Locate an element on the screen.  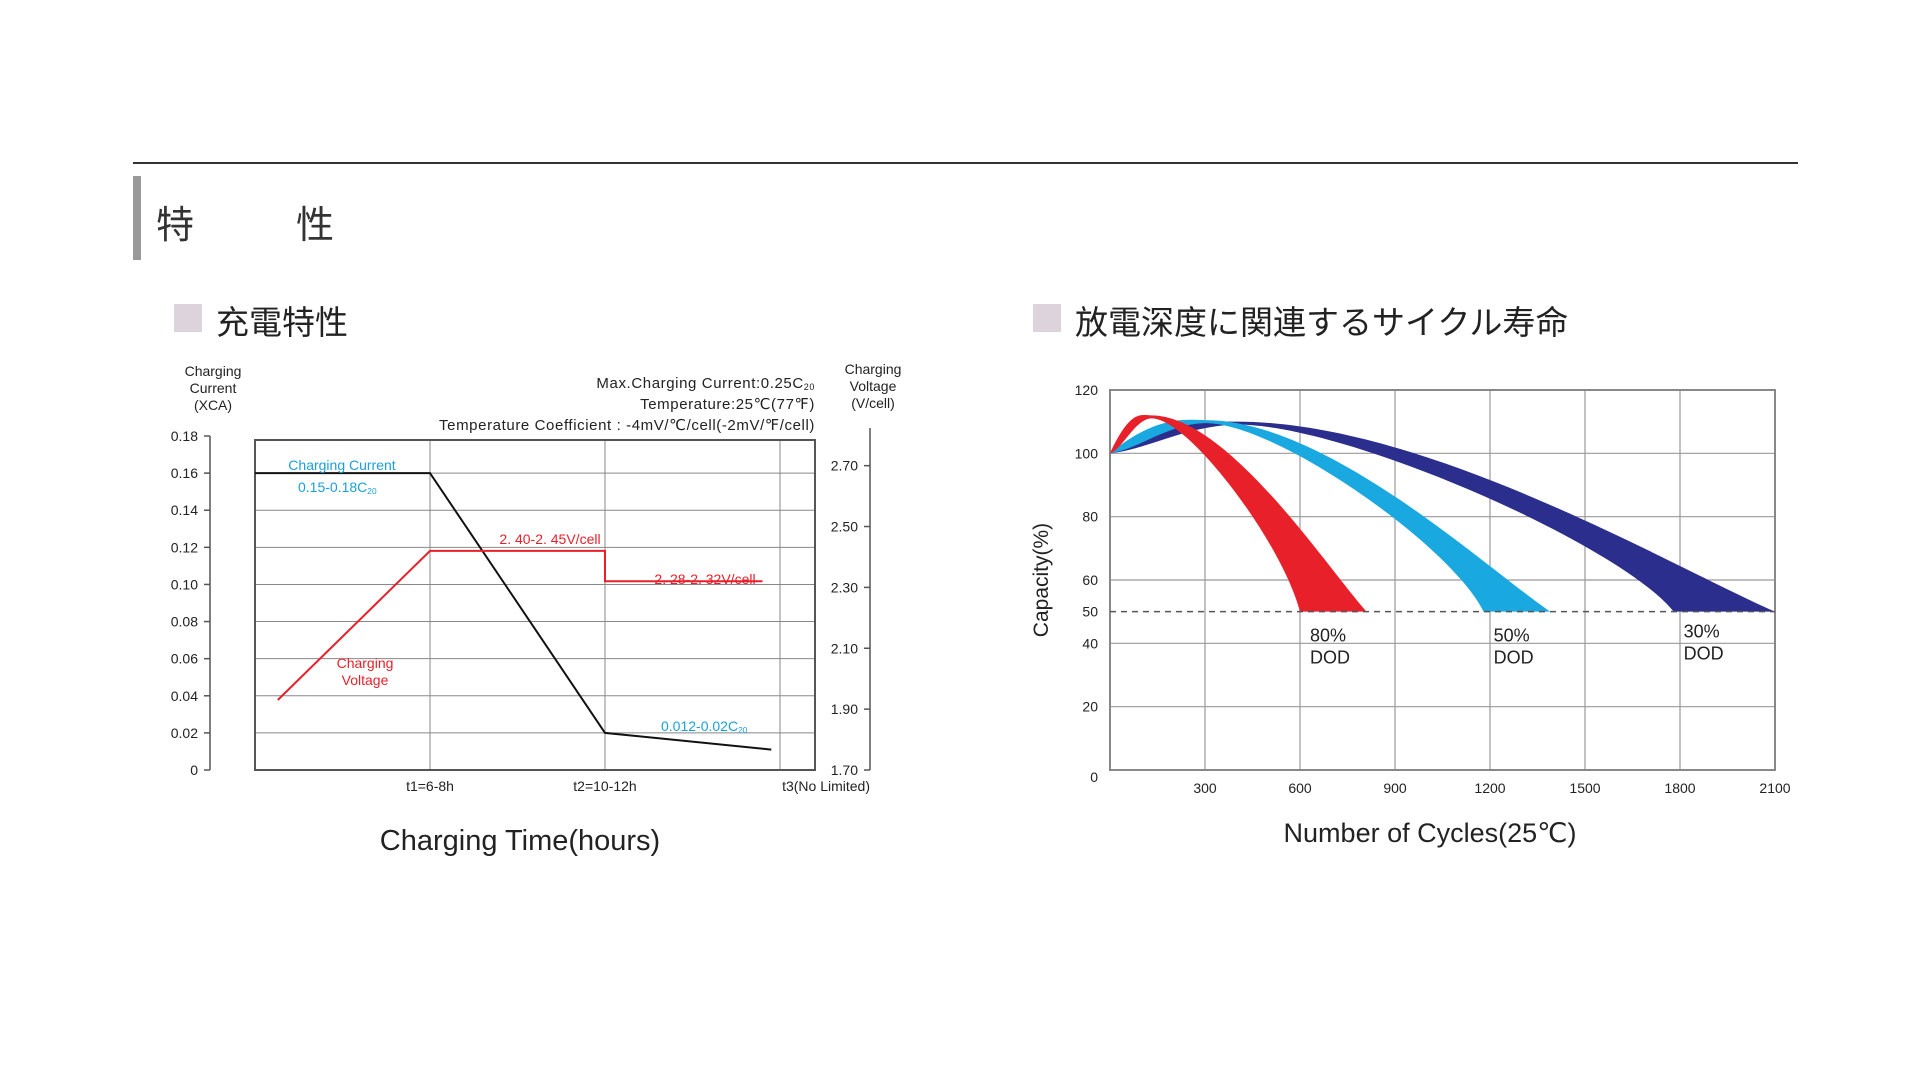
x-axis-title: Charging Time(hours) is located at coordinates (520, 841).